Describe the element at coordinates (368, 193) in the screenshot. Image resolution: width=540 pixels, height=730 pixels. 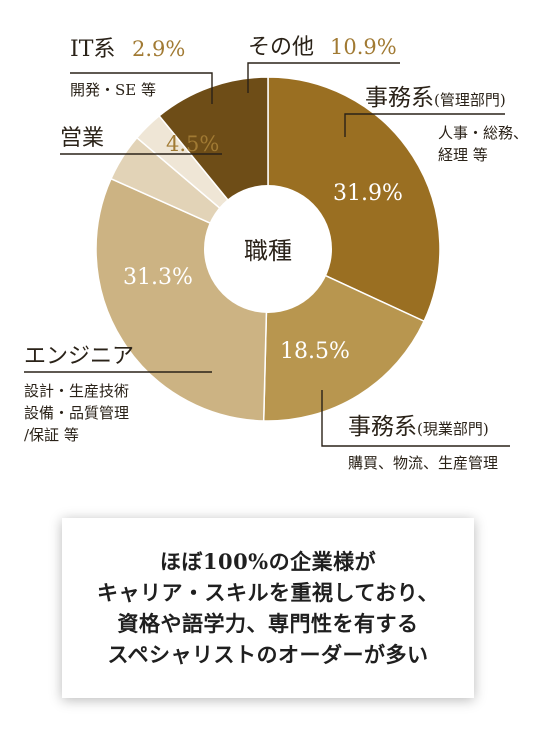
I see `slice-percent-label: 31.9%` at that location.